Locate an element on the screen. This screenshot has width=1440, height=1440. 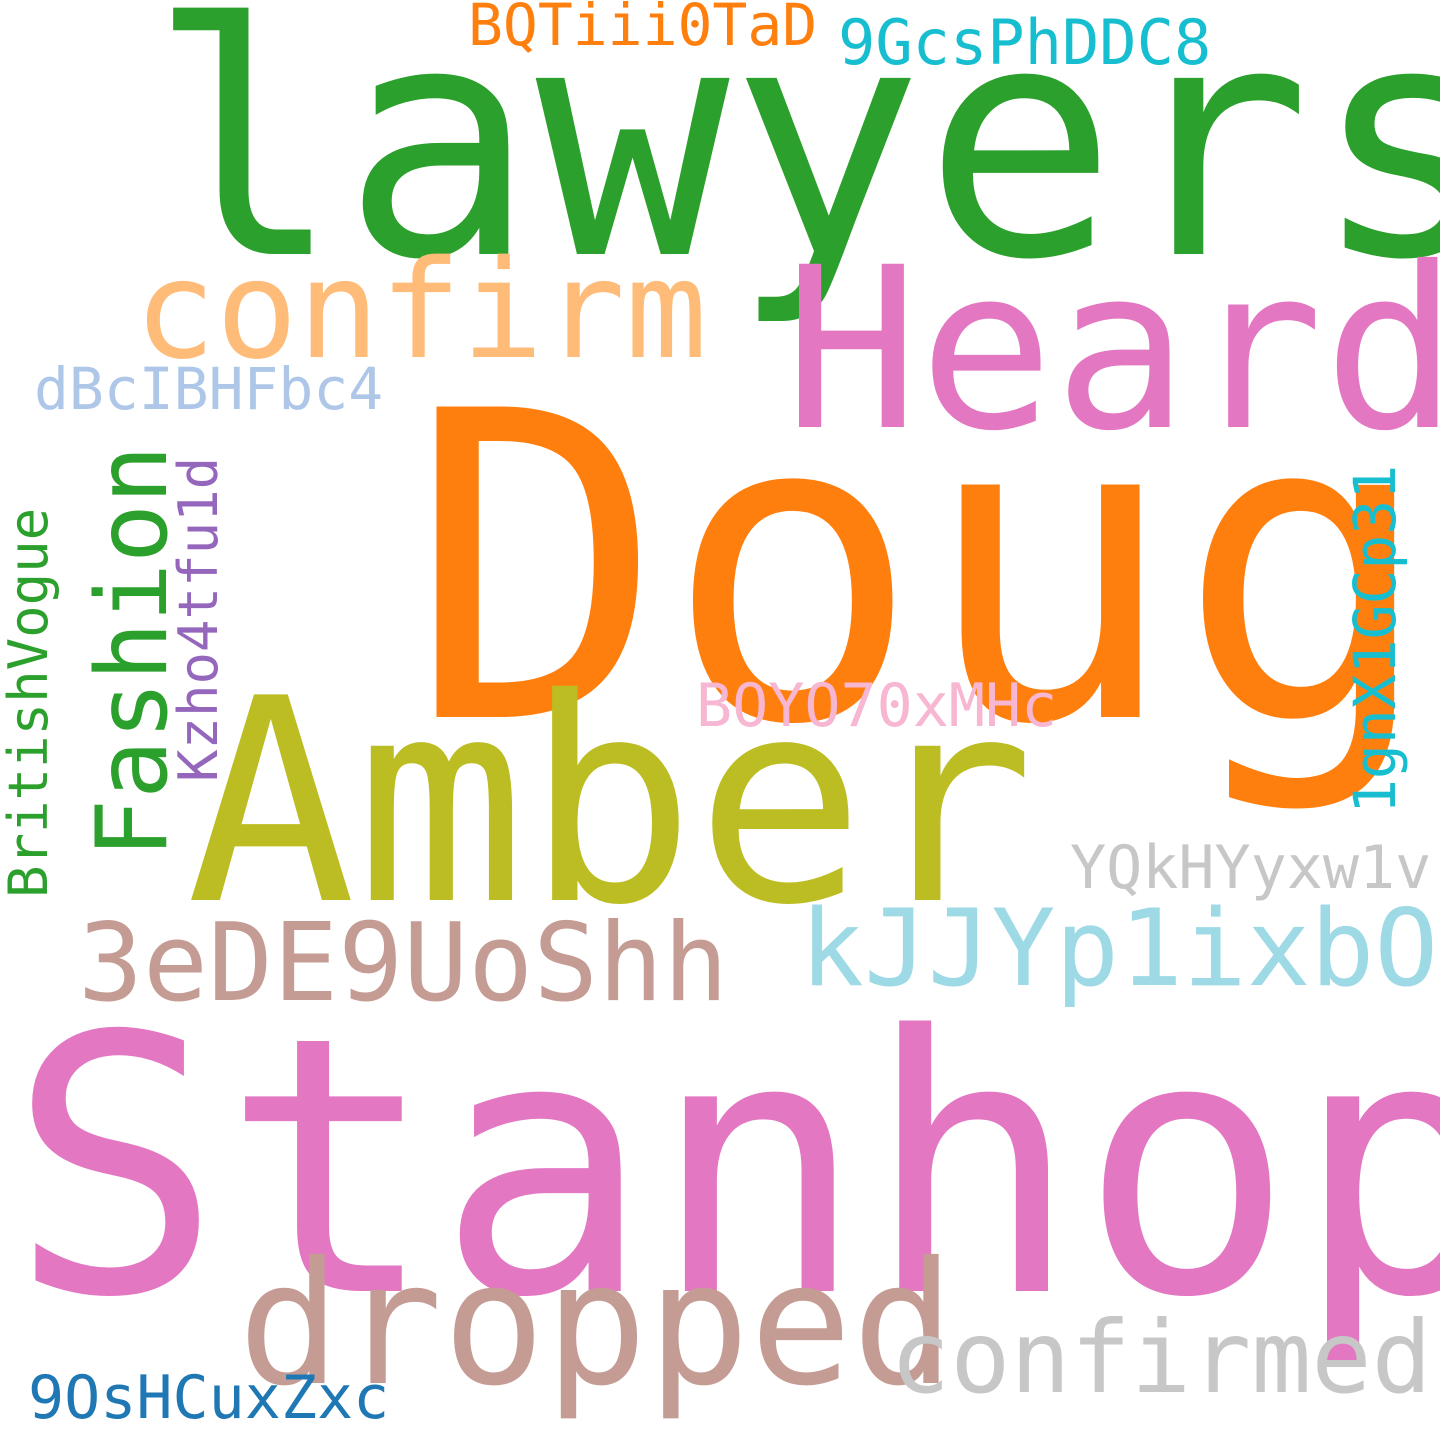
word-heard: Heard is located at coordinates (1112, 349).